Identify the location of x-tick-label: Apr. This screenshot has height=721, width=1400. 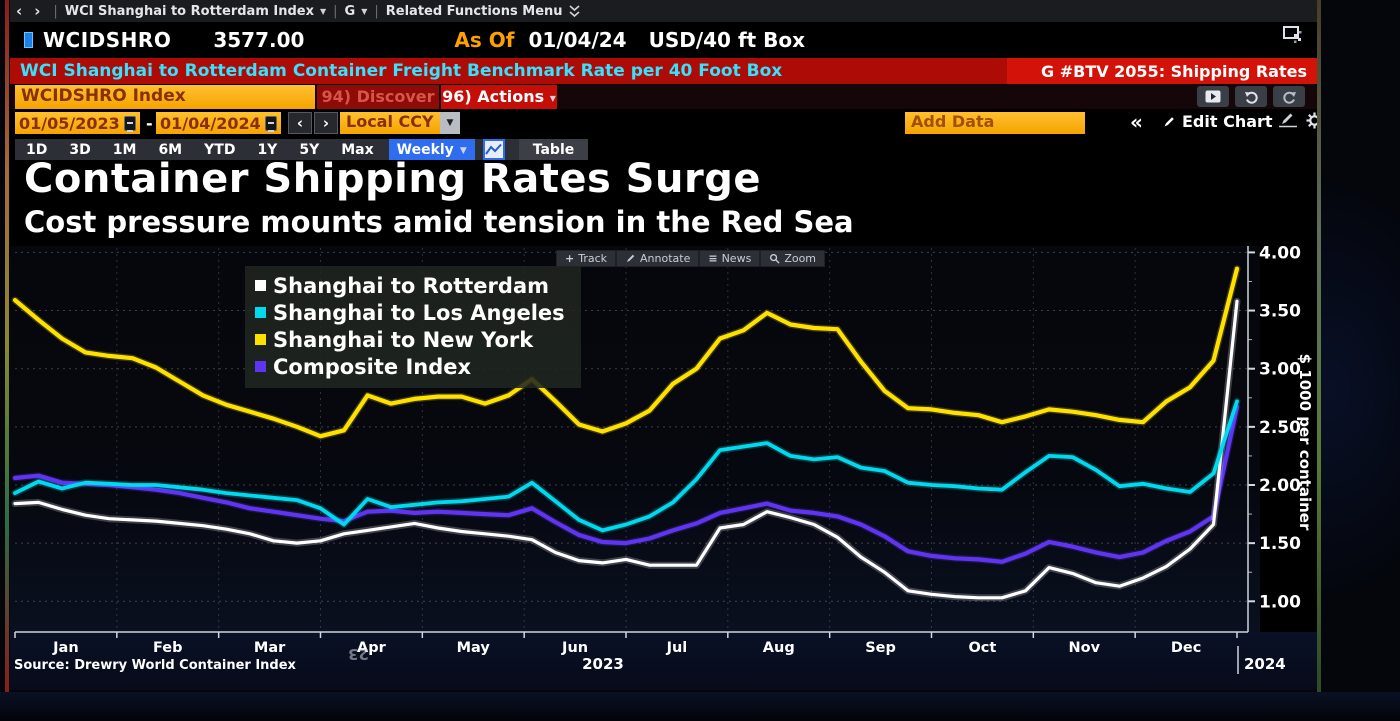
(372, 648).